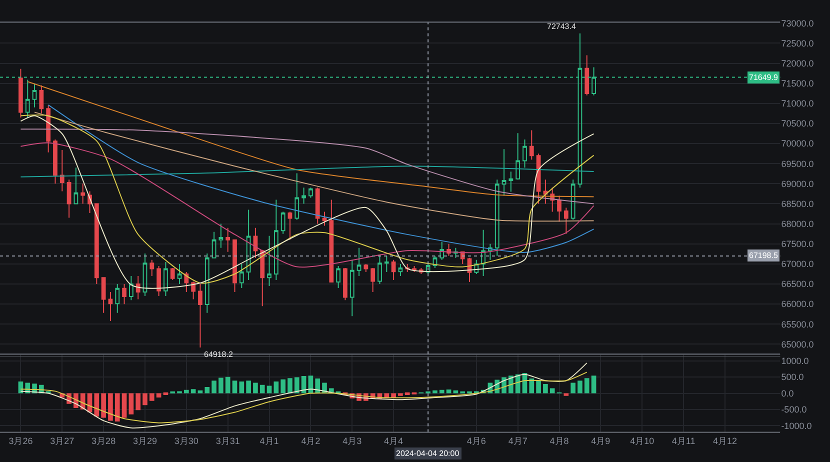  Describe the element at coordinates (428, 453) in the screenshot. I see `ref-line-label: 2024-04-04 20:00` at that location.